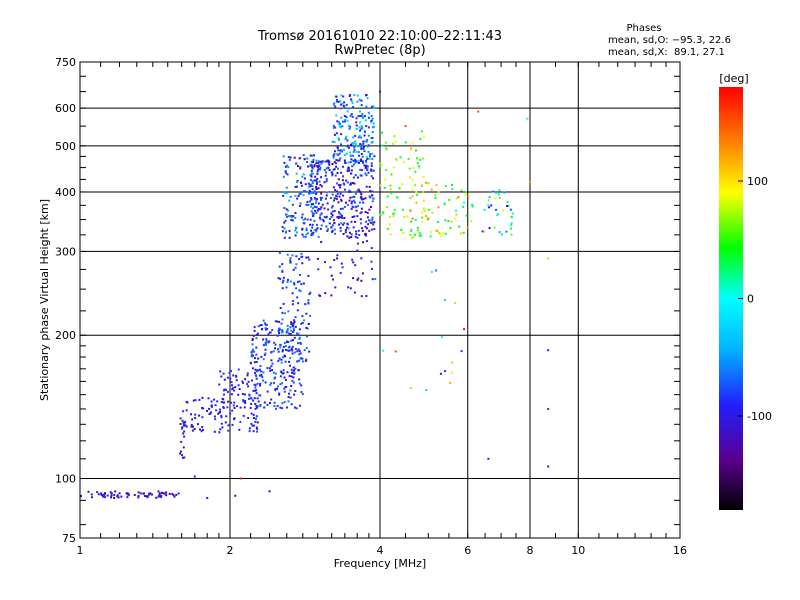  I want to click on x-tick-label: 1, so click(80, 550).